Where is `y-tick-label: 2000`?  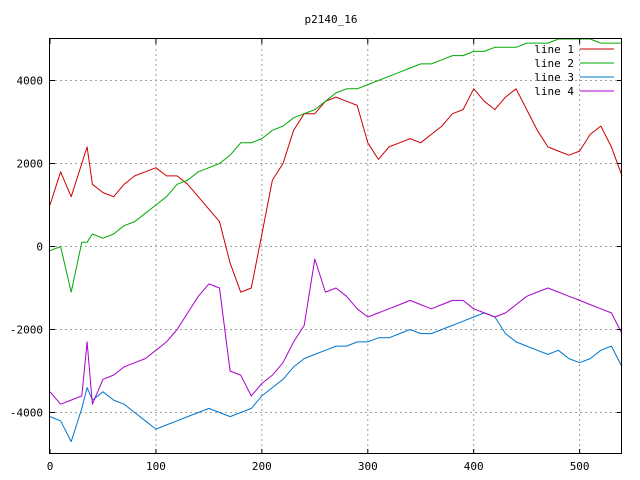 y-tick-label: 2000 is located at coordinates (30, 164).